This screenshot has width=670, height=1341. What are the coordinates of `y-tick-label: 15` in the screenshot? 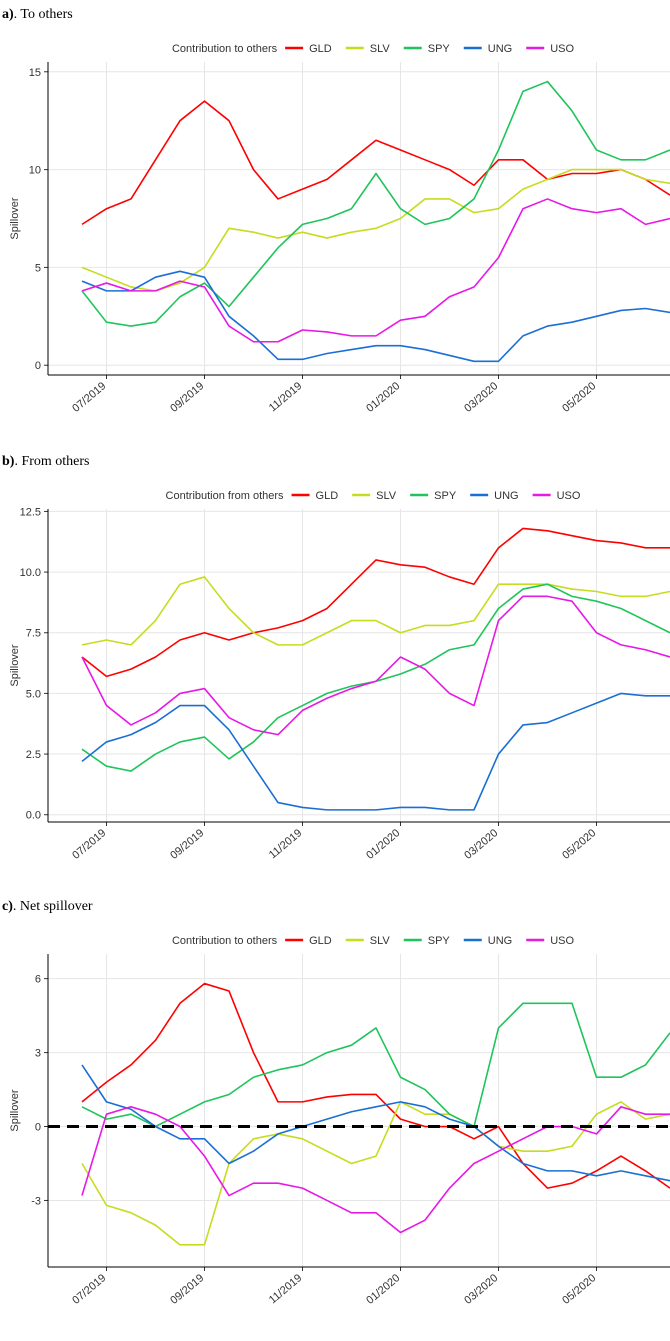 It's located at (35, 73).